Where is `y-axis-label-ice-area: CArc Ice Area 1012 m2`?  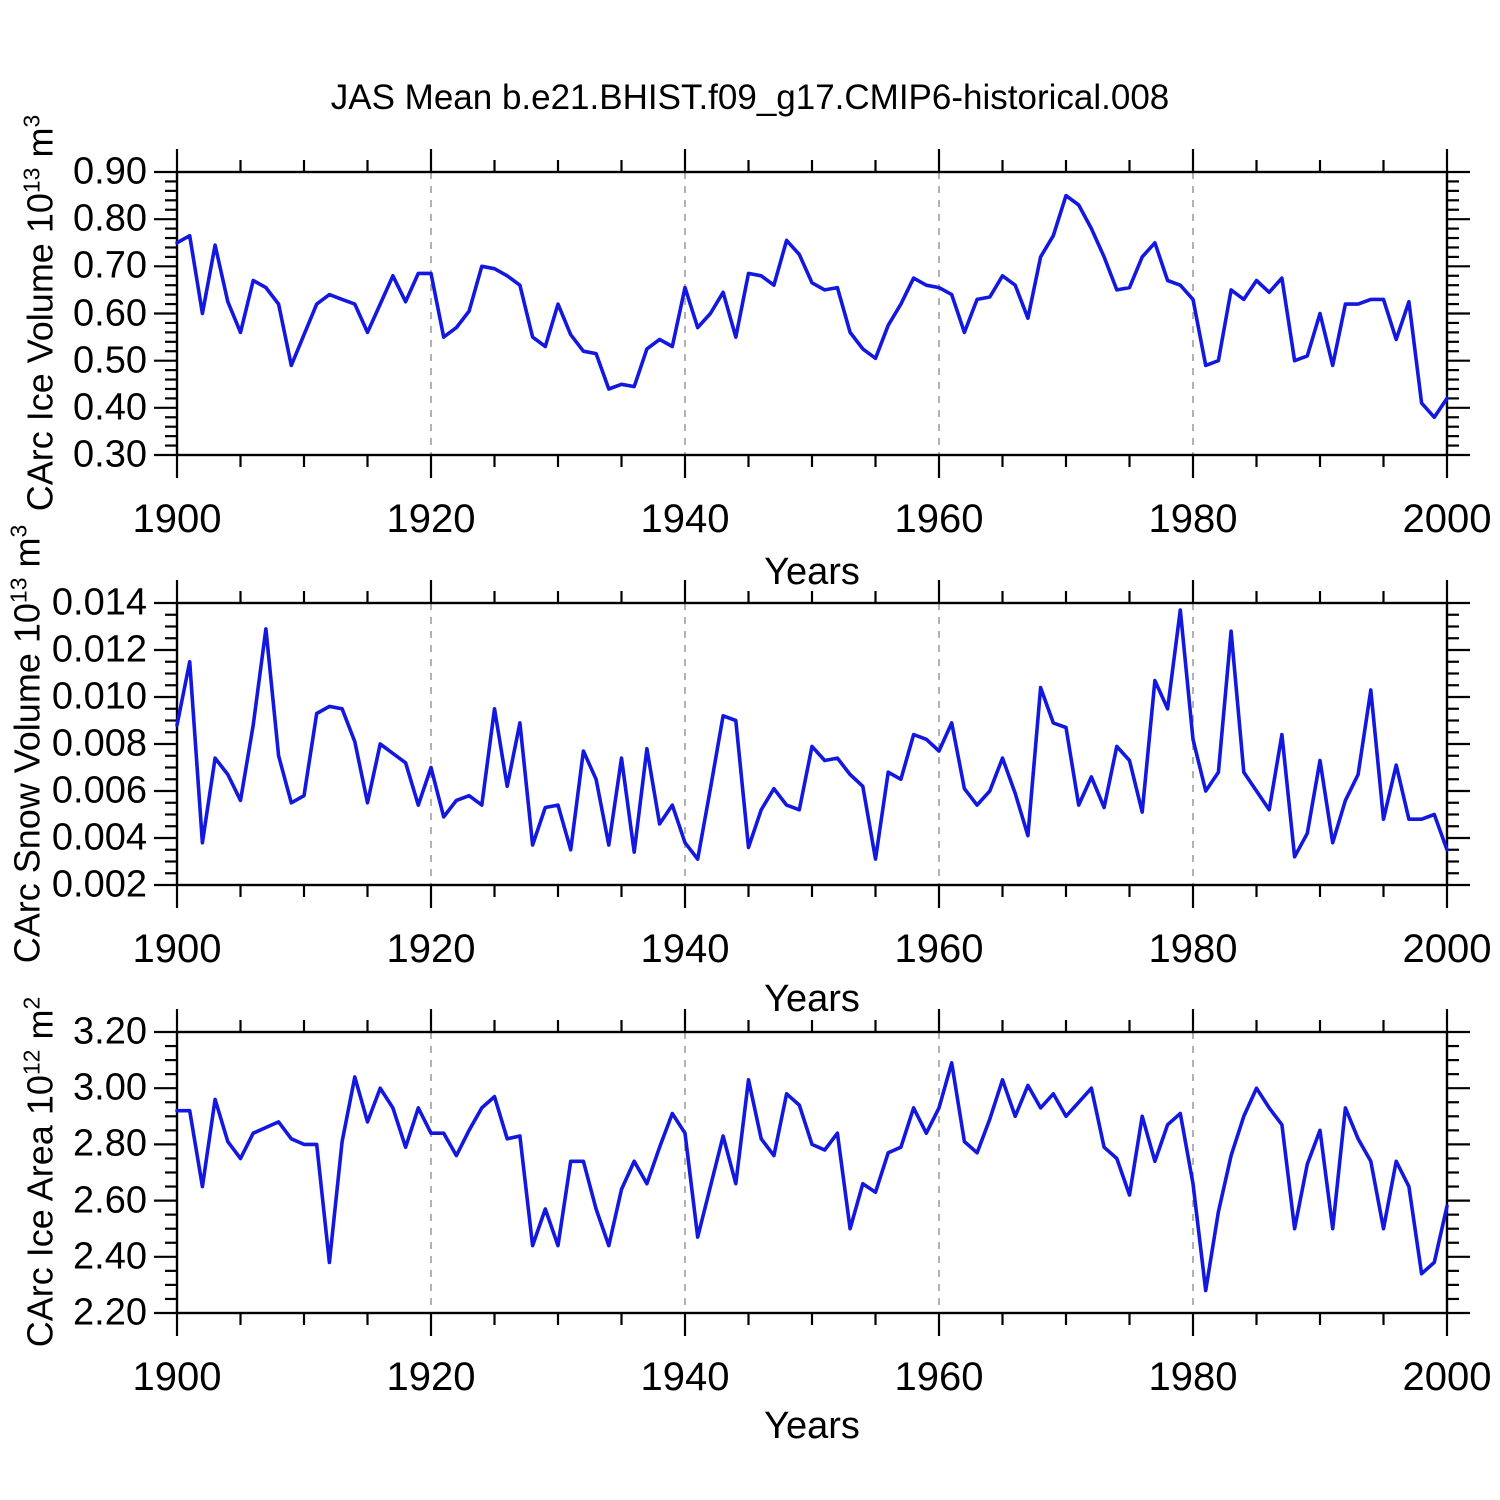
y-axis-label-ice-area: CArc Ice Area 1012 m2 is located at coordinates (40, 1172).